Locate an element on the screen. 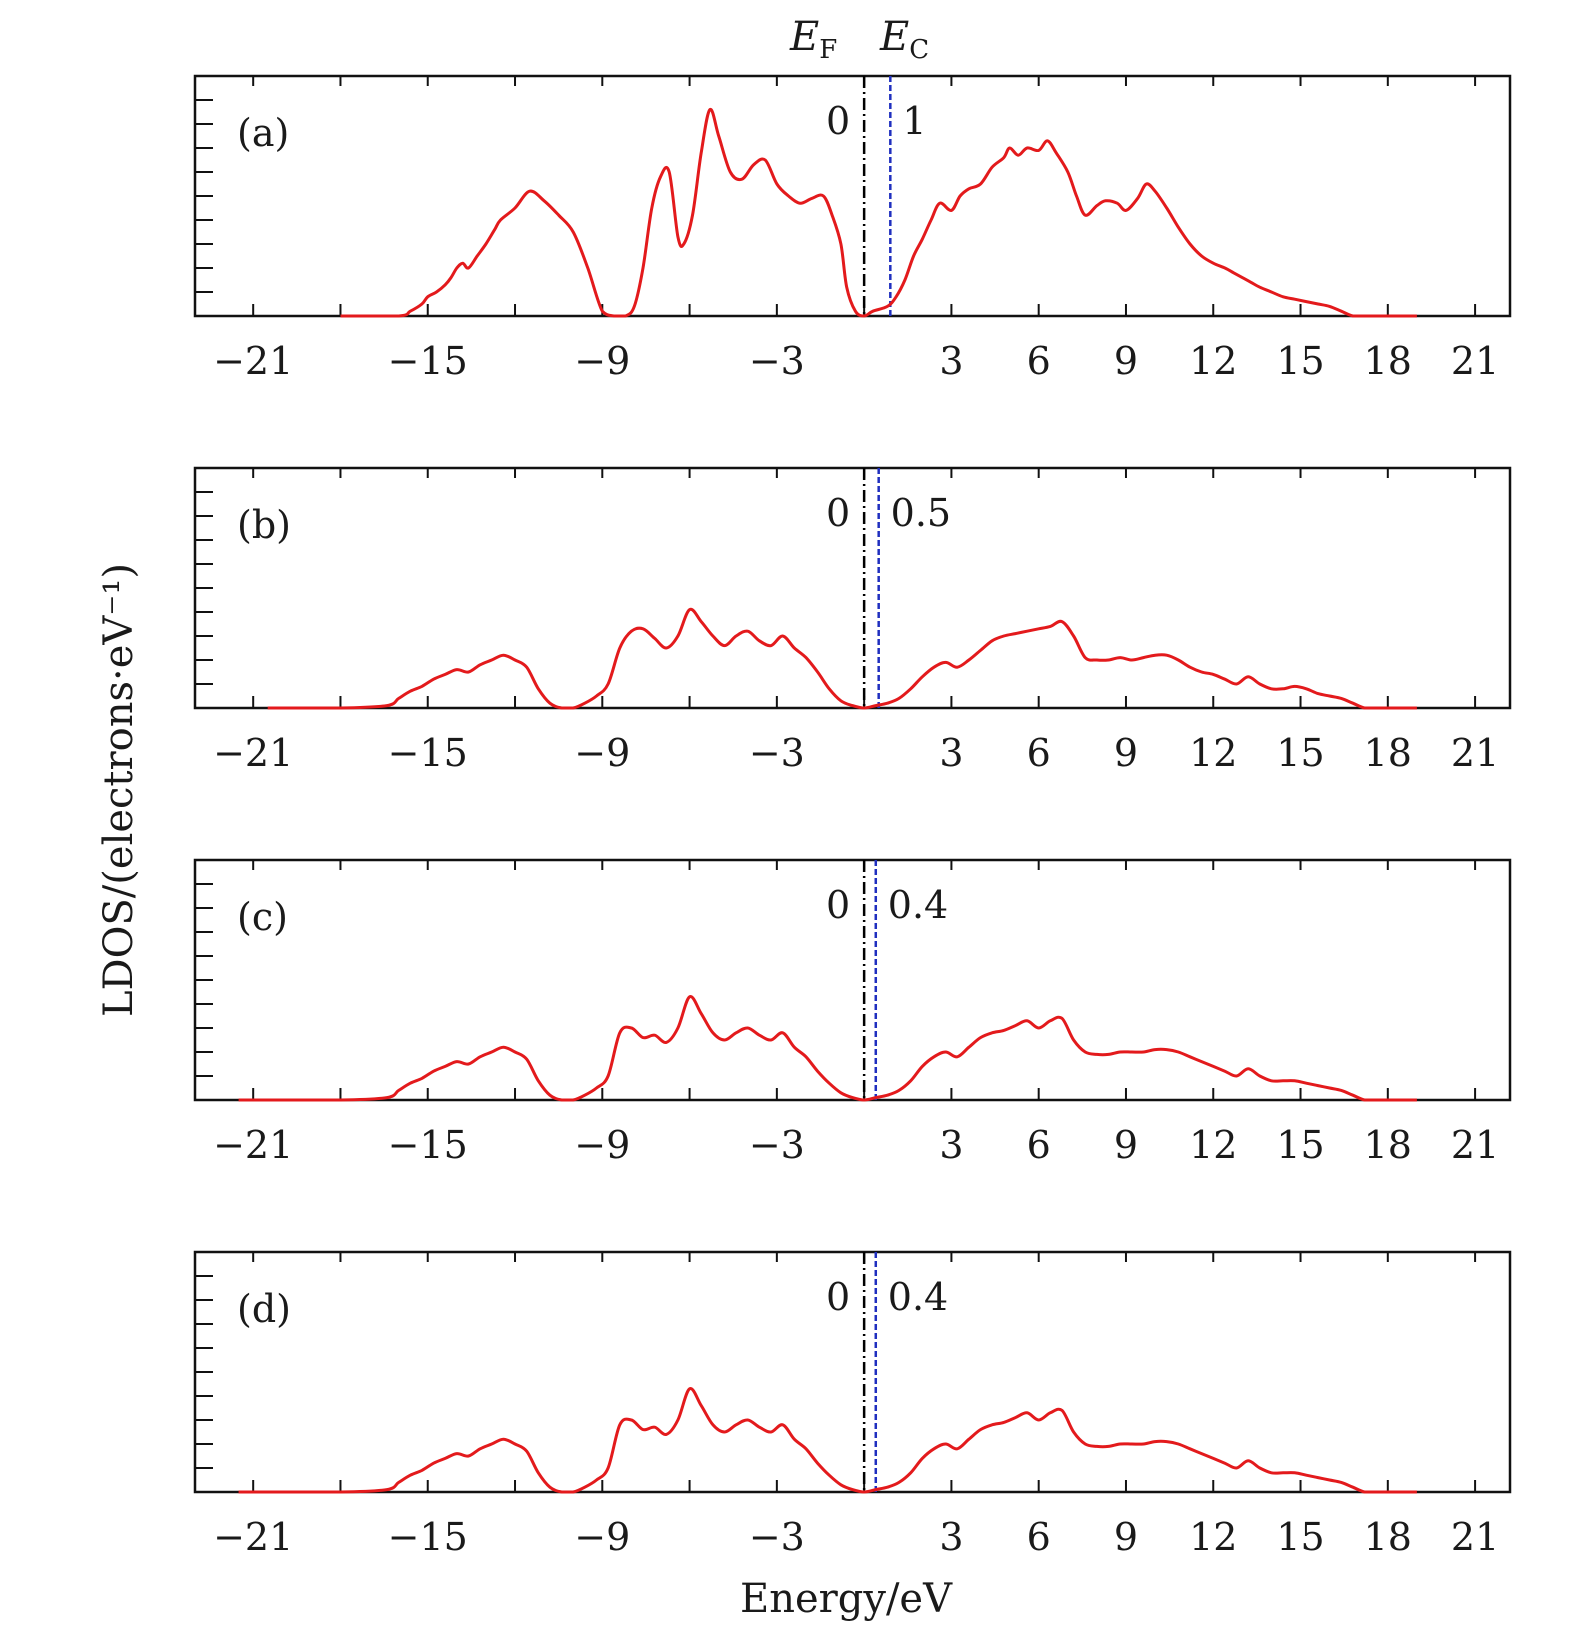  panel-label: (d) is located at coordinates (264, 1309).